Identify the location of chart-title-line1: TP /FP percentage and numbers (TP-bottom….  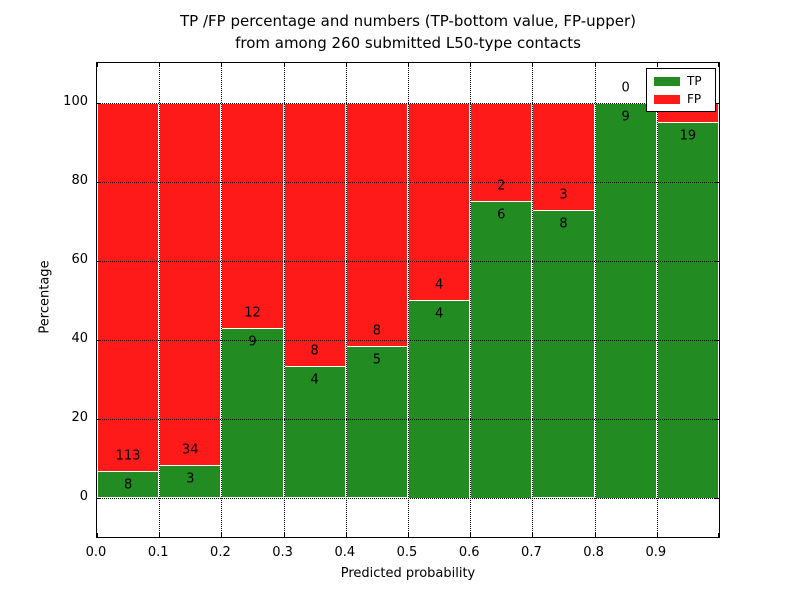
(408, 21).